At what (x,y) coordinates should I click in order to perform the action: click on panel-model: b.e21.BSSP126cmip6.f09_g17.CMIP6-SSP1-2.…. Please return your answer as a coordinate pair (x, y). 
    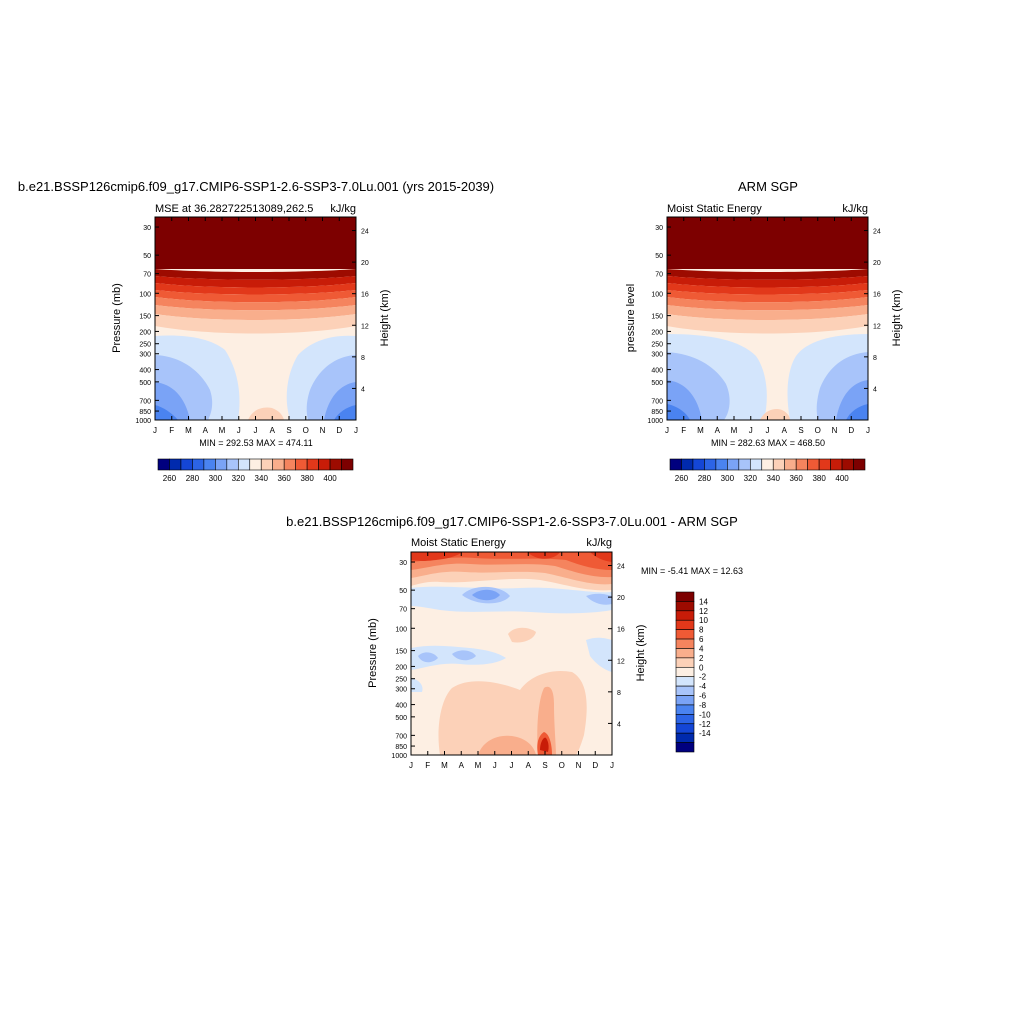
    Looking at the image, I should click on (256, 331).